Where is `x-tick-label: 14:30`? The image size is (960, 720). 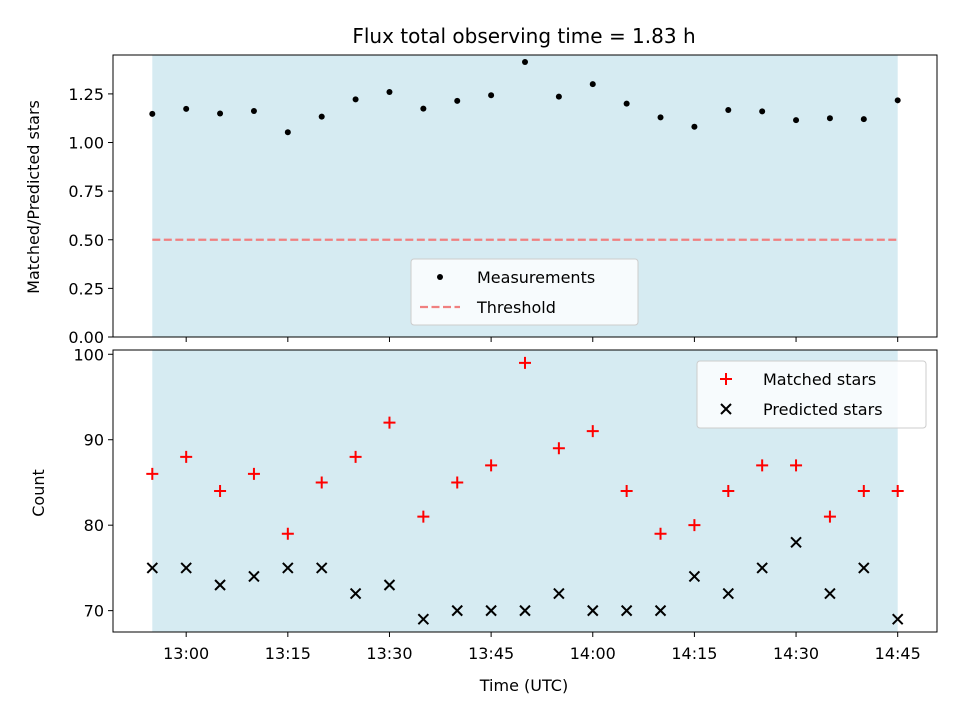 x-tick-label: 14:30 is located at coordinates (796, 653).